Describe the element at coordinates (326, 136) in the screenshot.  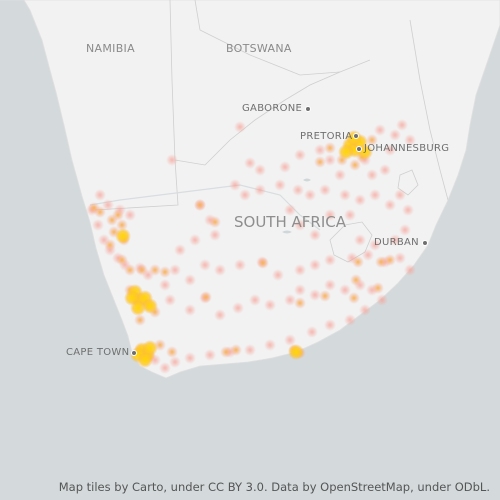
I see `label-pretoria: PRETORIA` at that location.